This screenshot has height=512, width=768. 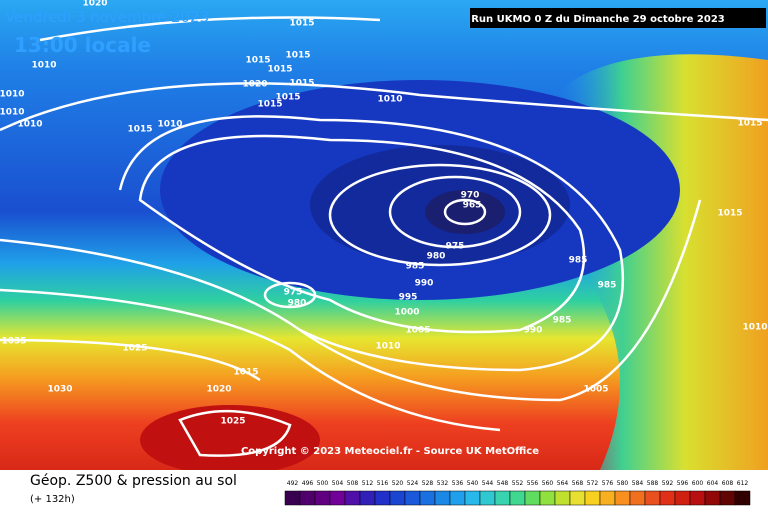 I want to click on scale-label: 532, so click(x=443, y=483).